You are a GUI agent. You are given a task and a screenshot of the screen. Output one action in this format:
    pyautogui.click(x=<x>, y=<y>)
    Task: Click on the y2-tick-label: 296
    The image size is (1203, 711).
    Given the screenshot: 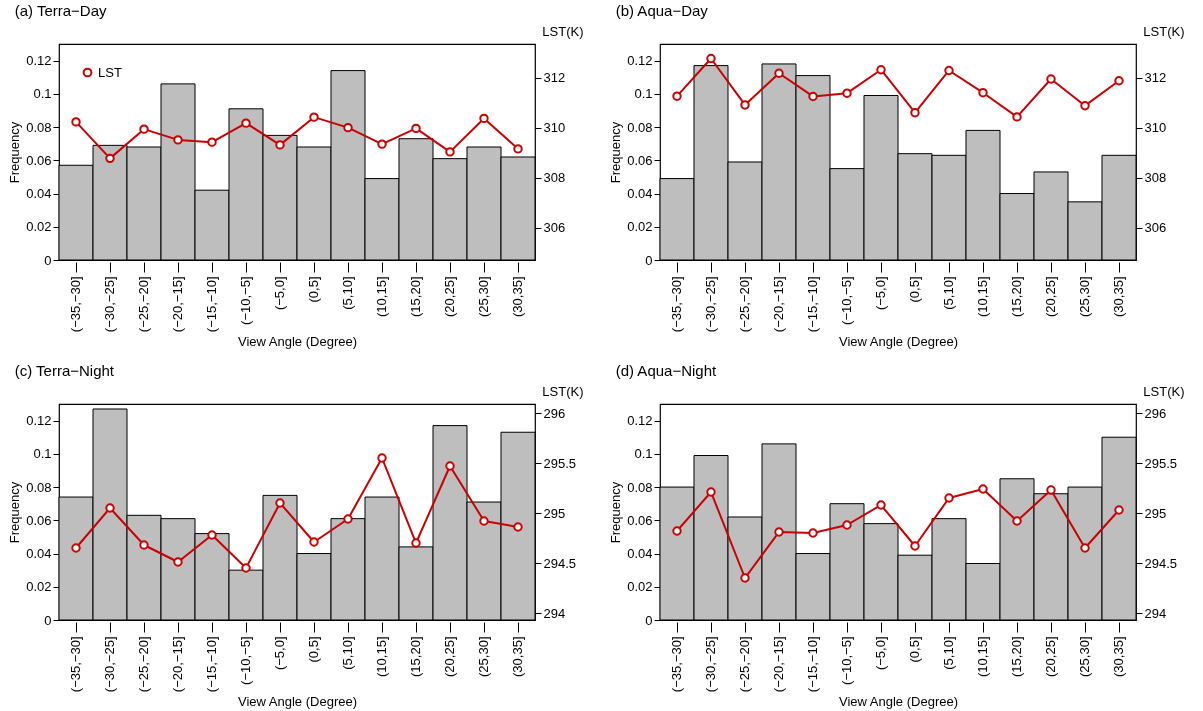 What is the action you would take?
    pyautogui.click(x=554, y=413)
    